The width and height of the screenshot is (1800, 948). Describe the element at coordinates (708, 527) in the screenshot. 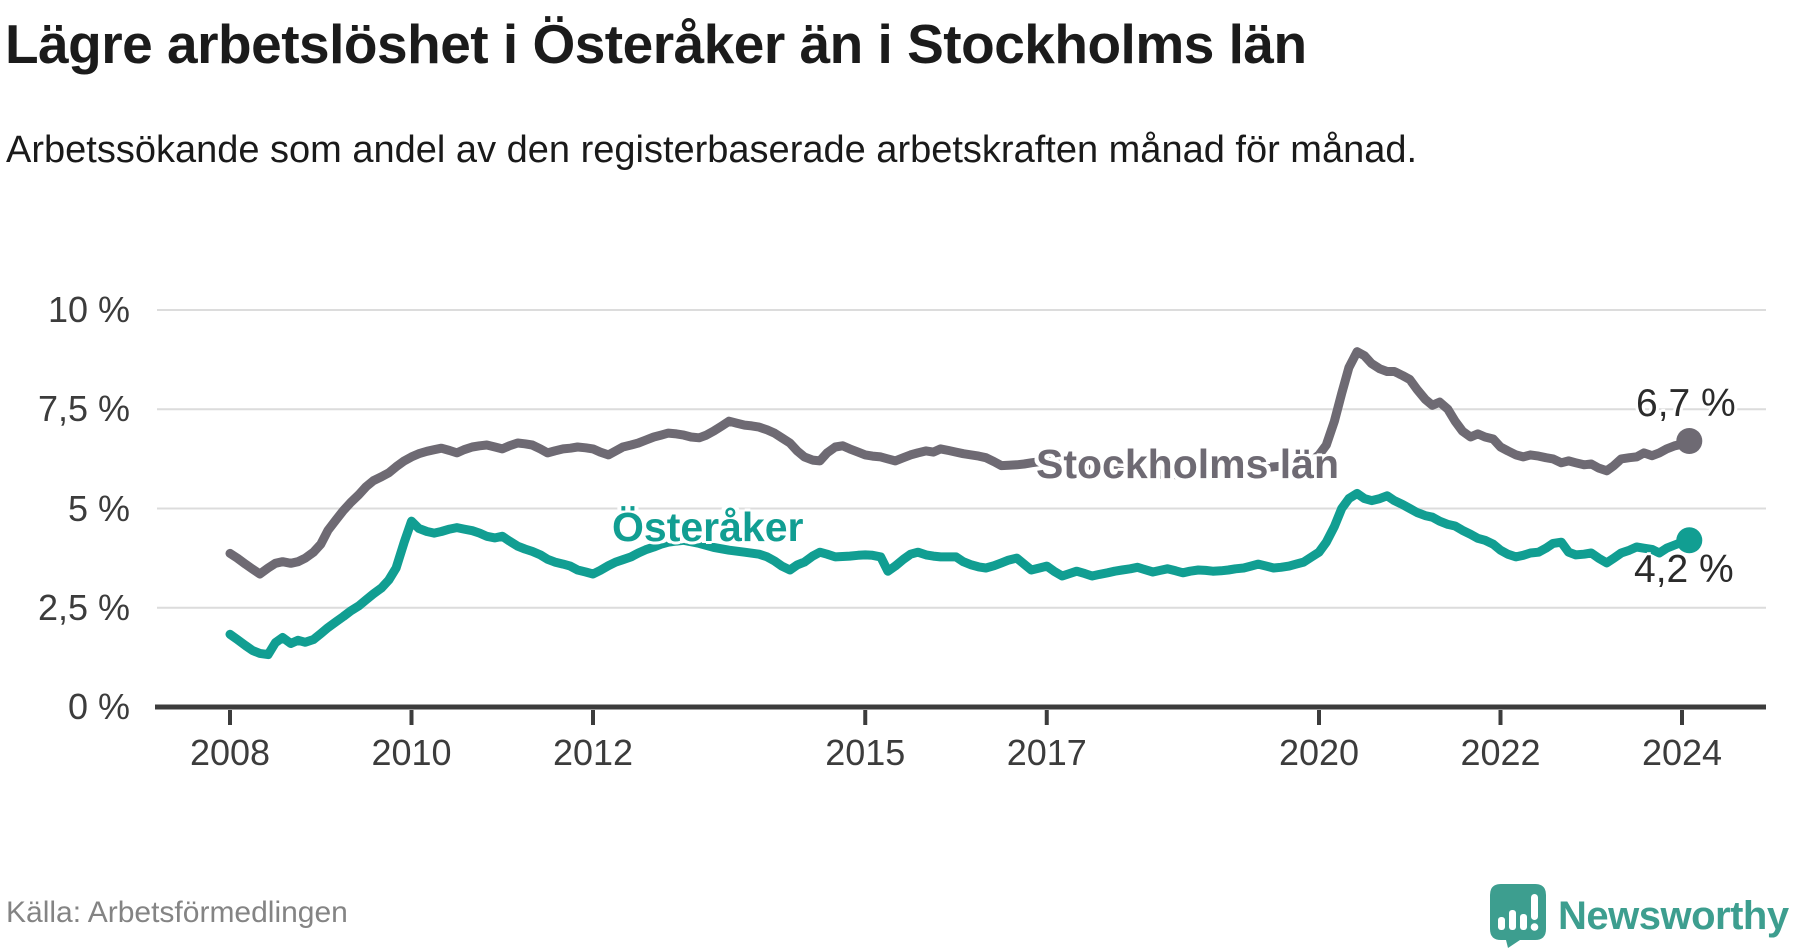

I see `series-label-osteraker: Österåker` at that location.